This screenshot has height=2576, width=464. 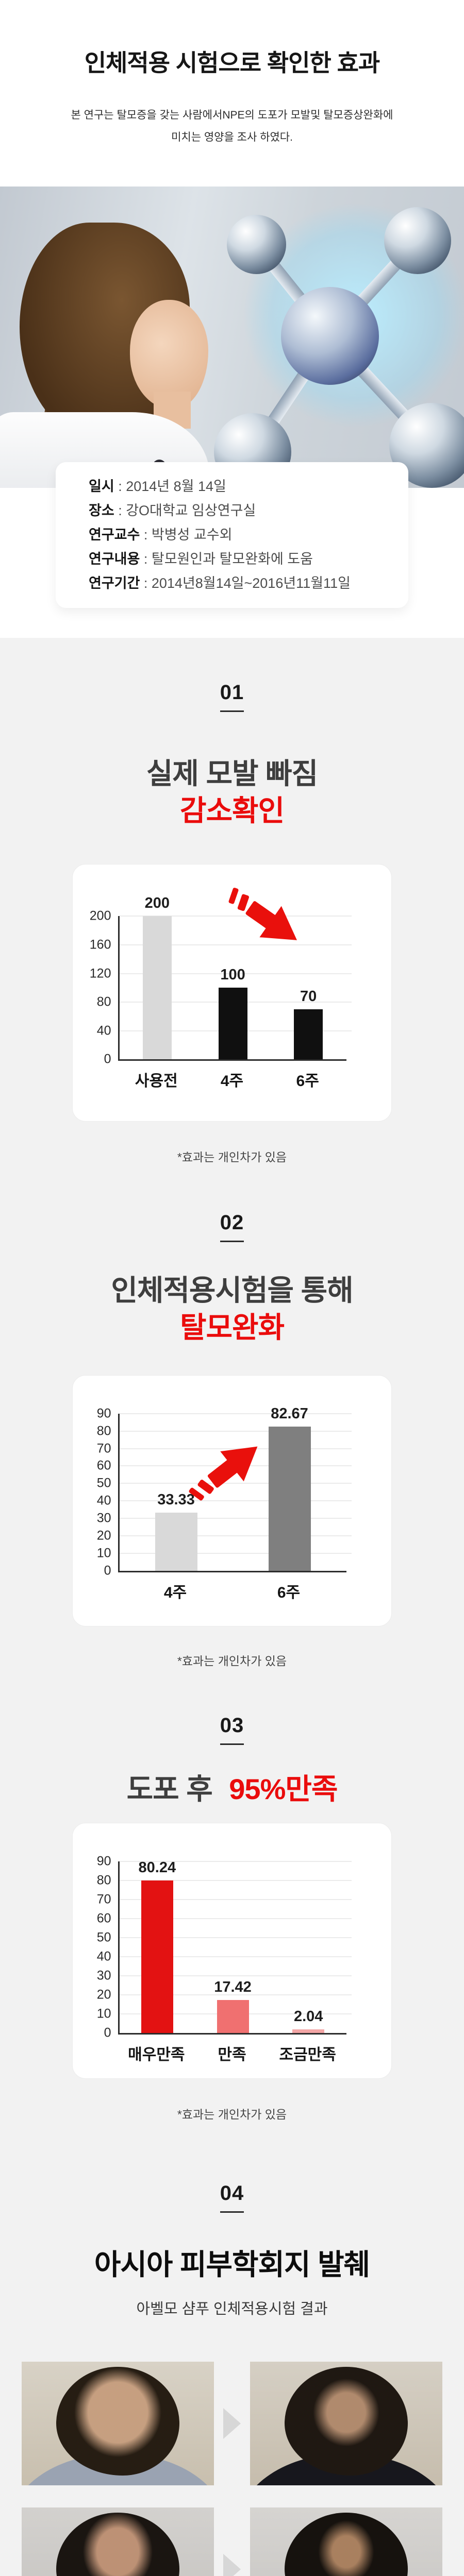 What do you see at coordinates (307, 2055) in the screenshot?
I see `x-axis-label: 조금만족` at bounding box center [307, 2055].